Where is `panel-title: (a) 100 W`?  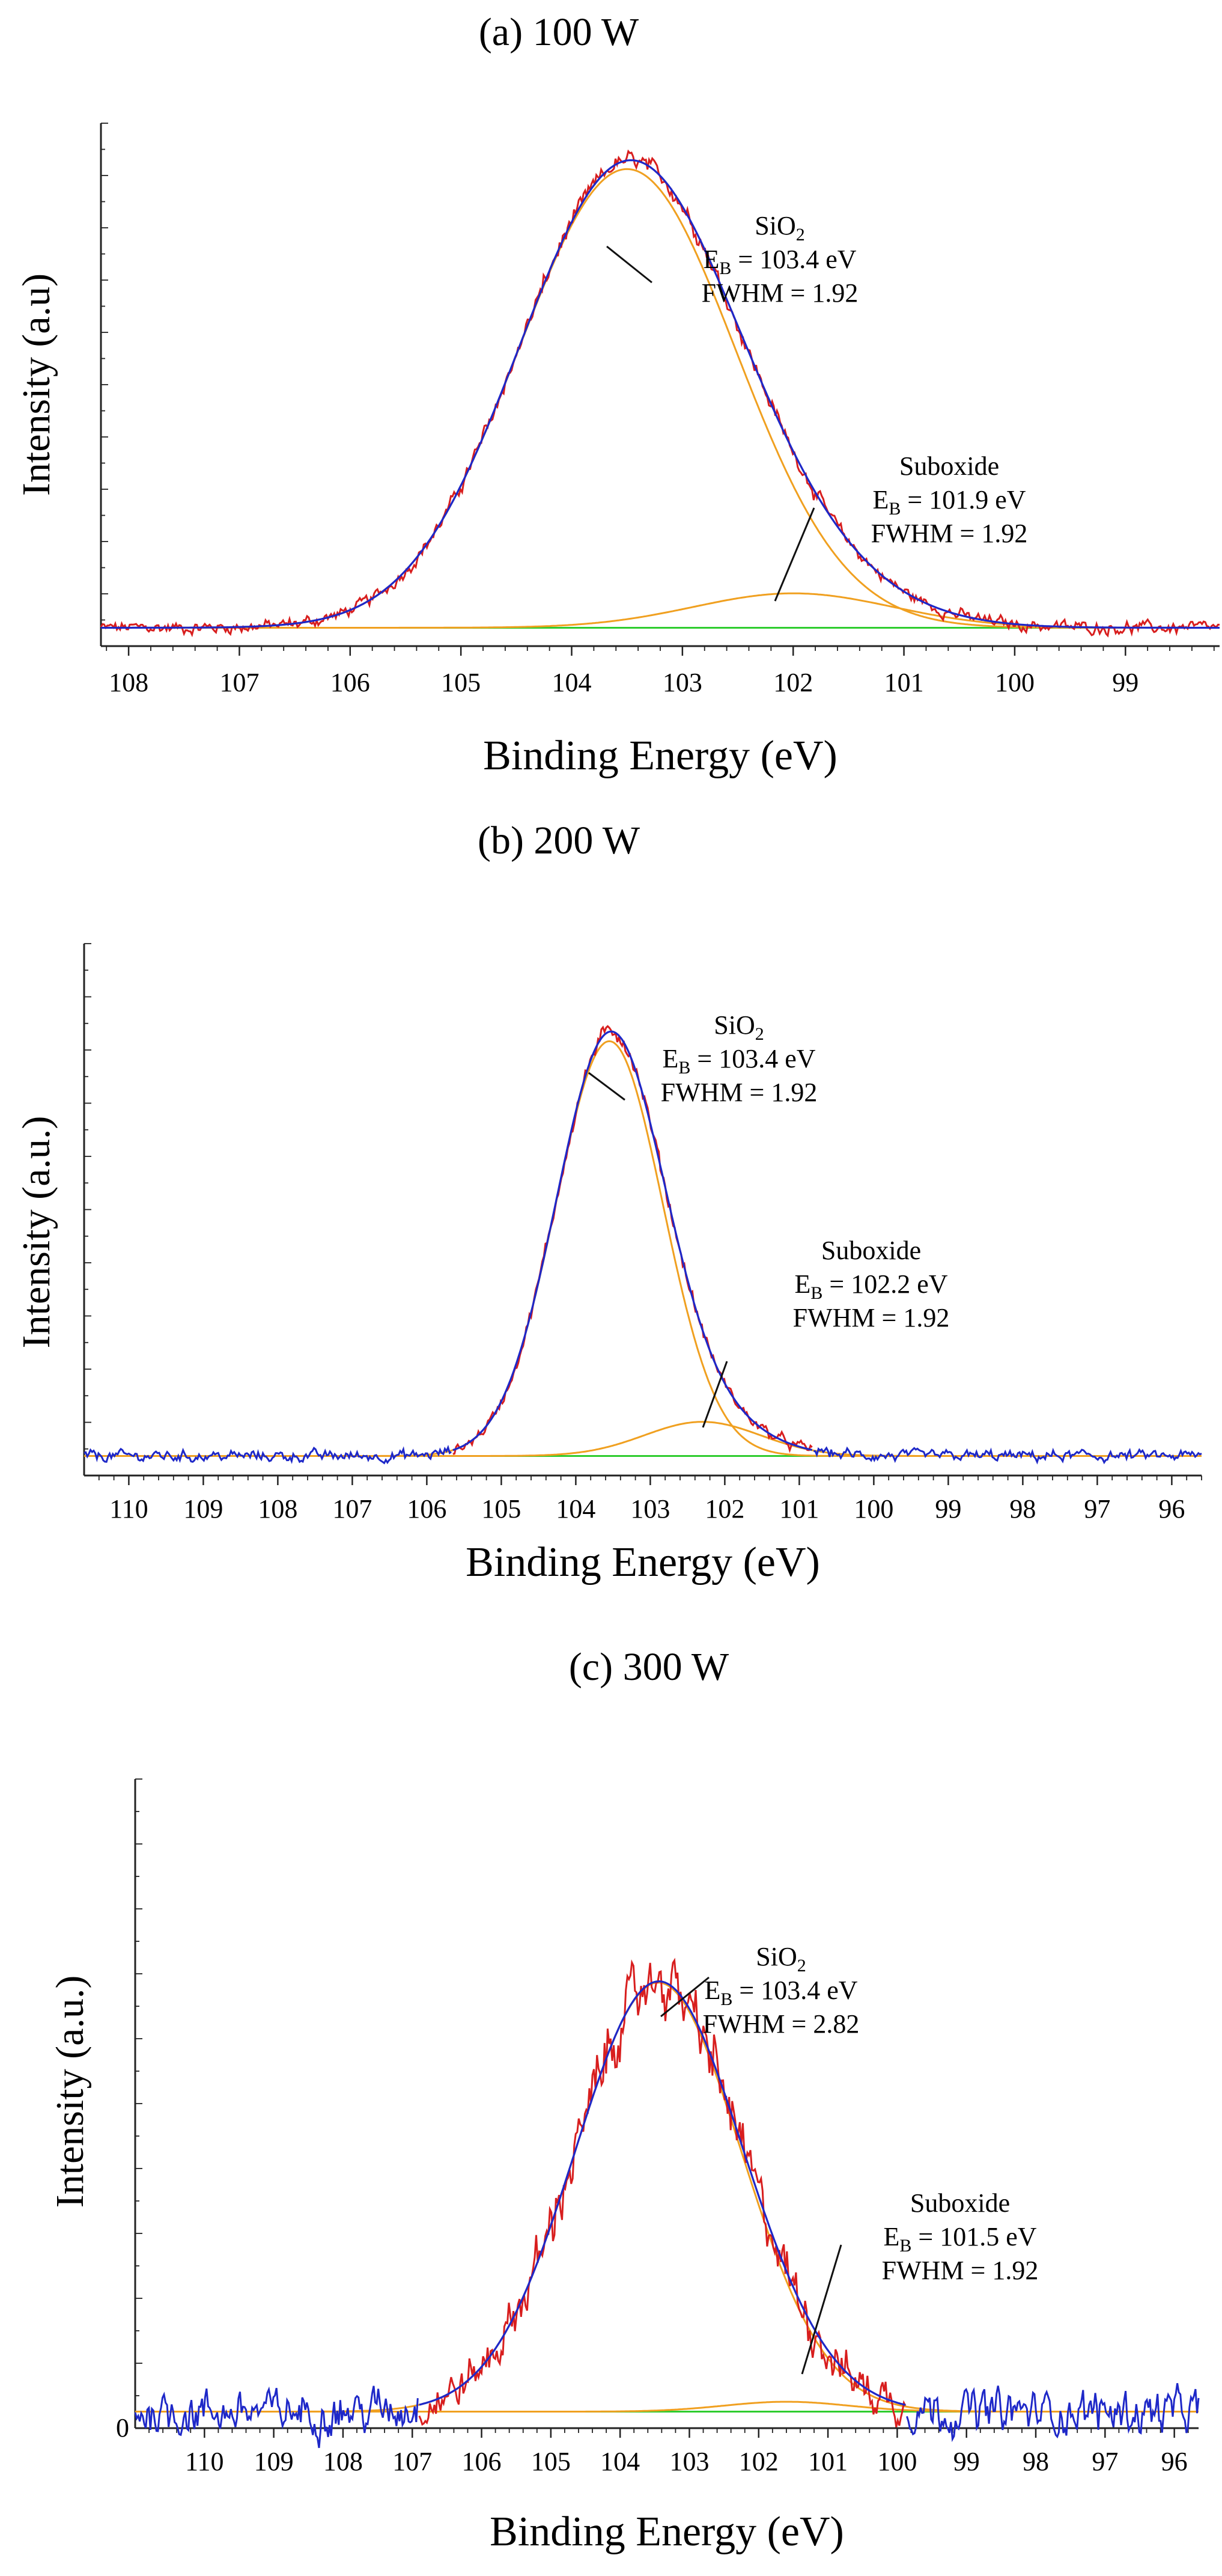 panel-title: (a) 100 W is located at coordinates (559, 32).